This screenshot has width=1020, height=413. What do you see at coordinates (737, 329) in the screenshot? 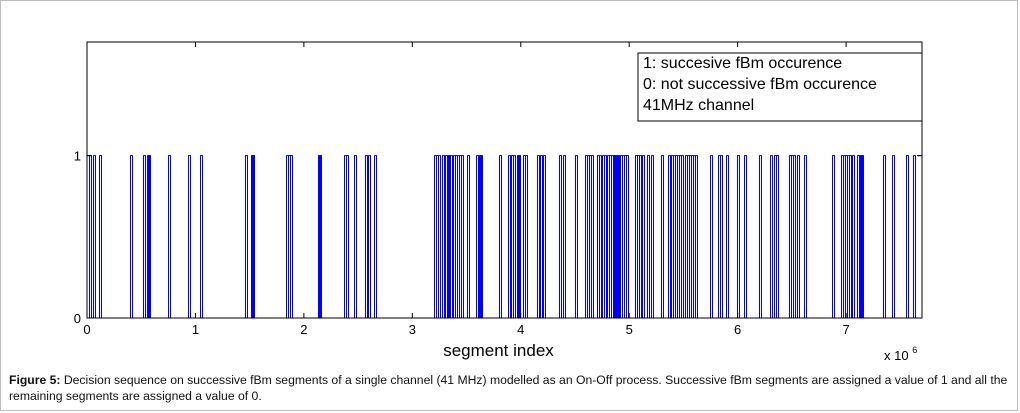
I see `x-tick-label: 6` at bounding box center [737, 329].